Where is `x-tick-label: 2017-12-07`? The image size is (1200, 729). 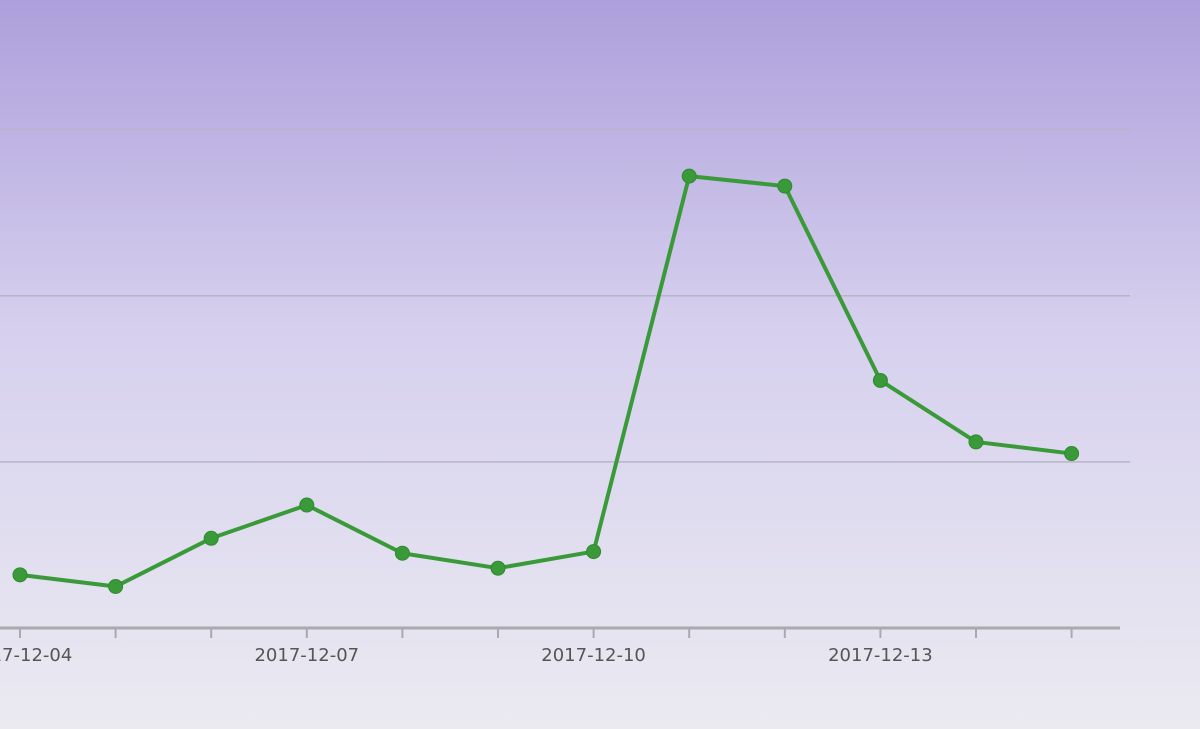
x-tick-label: 2017-12-07 is located at coordinates (306, 655).